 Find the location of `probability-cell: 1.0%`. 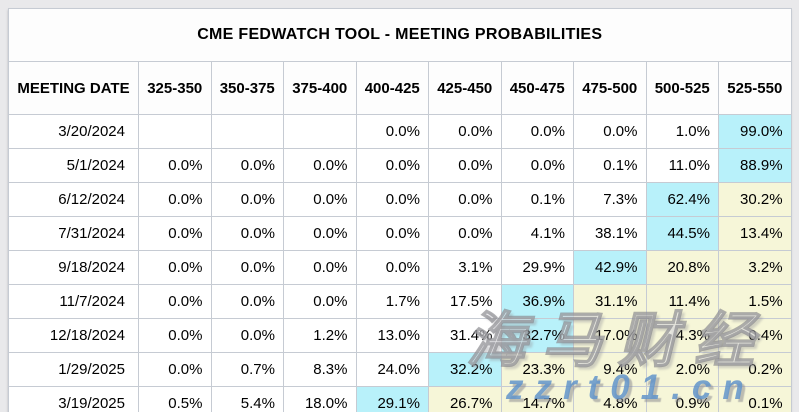

probability-cell: 1.0% is located at coordinates (682, 131).